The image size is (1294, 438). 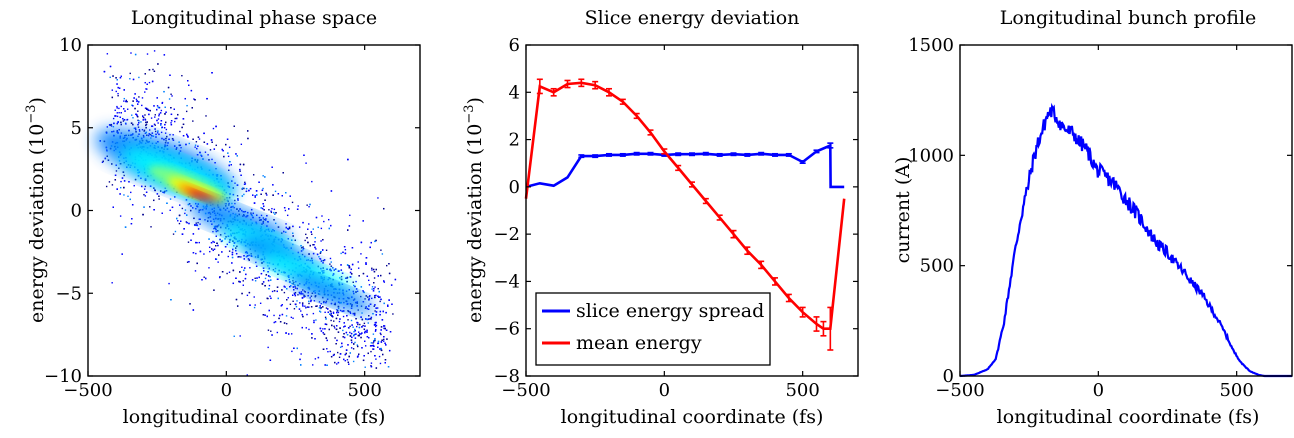 I want to click on y-tick-label: 5, so click(x=76, y=128).